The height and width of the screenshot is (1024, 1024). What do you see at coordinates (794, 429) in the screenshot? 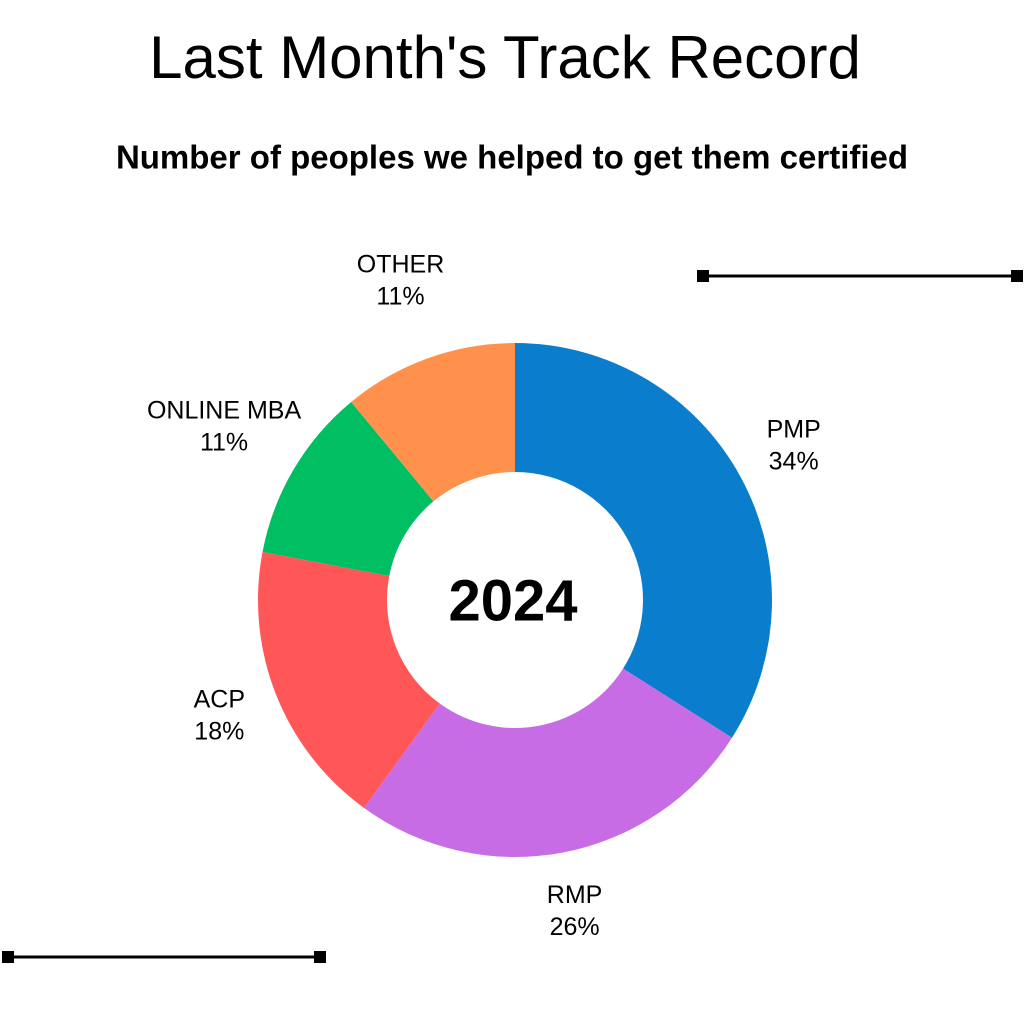
I see `slice-label: PMP` at bounding box center [794, 429].